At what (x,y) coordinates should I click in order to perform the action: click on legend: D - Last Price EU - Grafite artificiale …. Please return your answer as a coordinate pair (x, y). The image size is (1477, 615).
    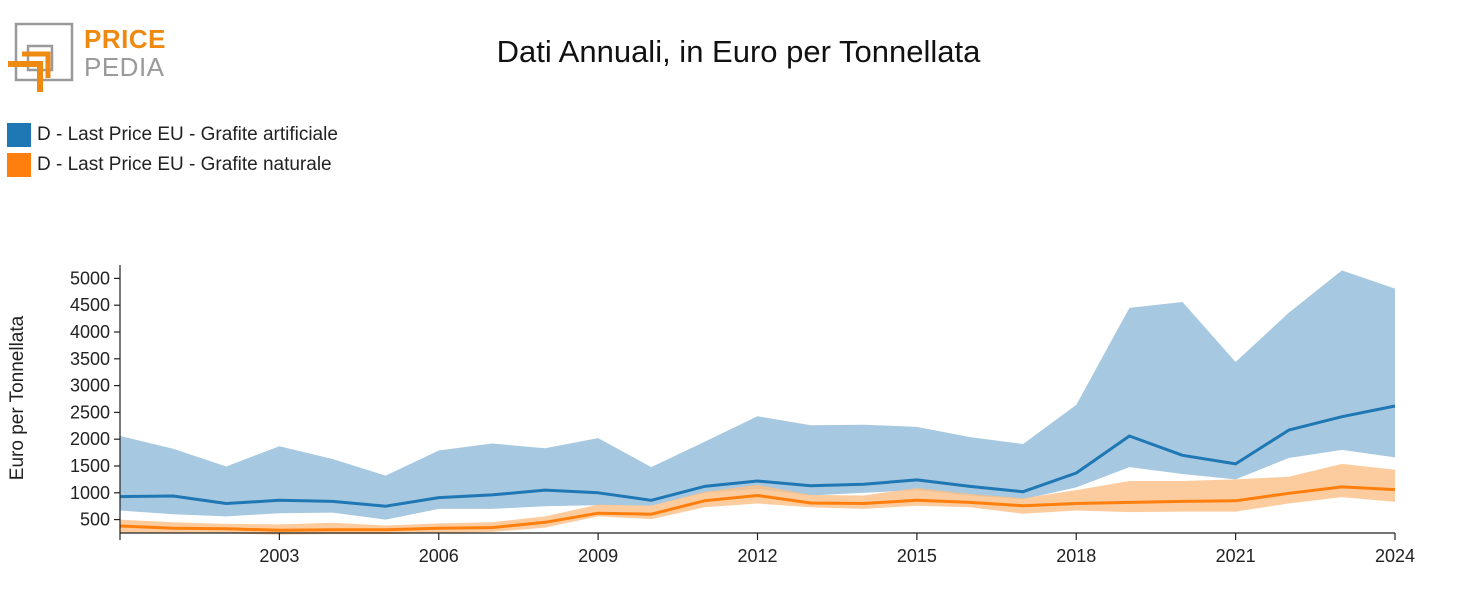
    Looking at the image, I should click on (172, 150).